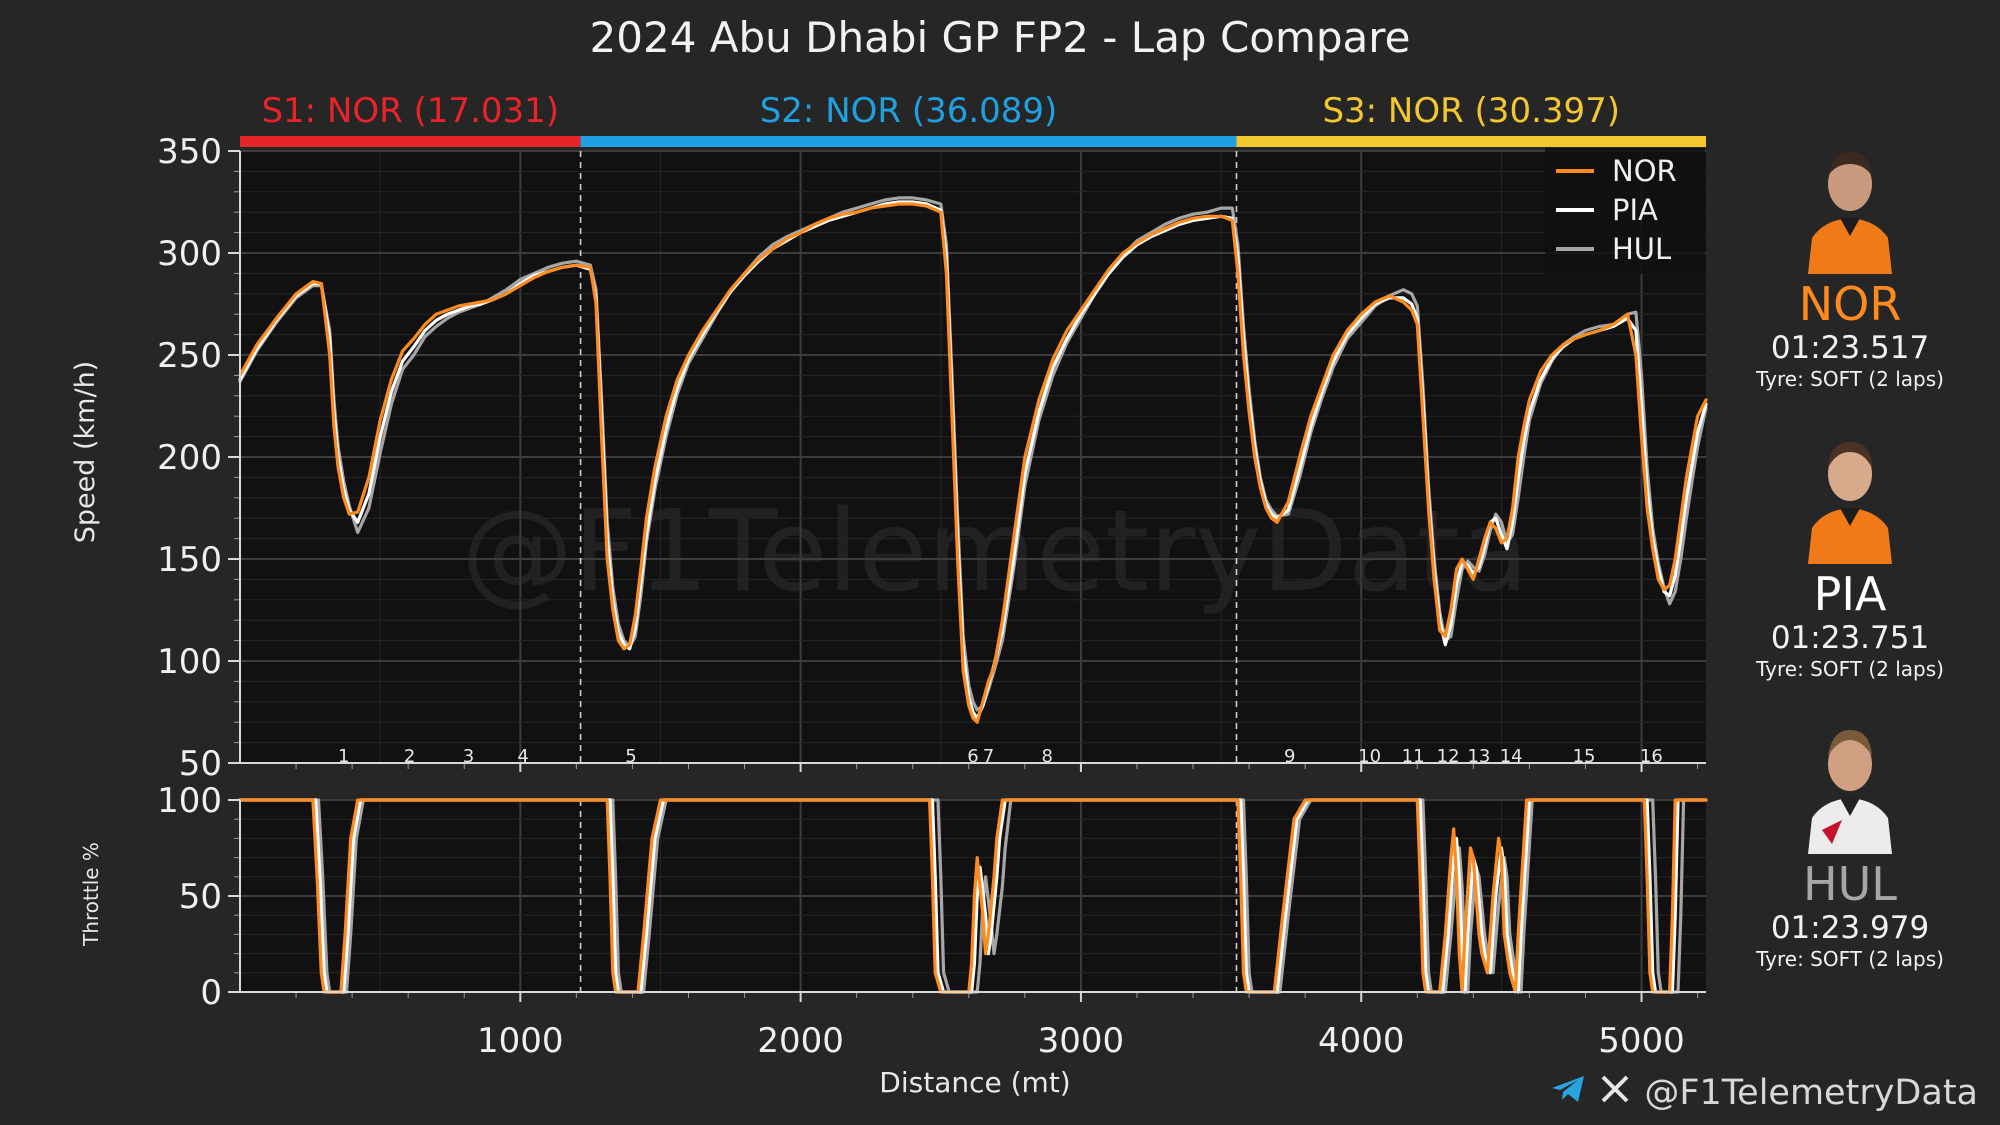  I want to click on lap-time-pia: 01:23.751, so click(1850, 638).